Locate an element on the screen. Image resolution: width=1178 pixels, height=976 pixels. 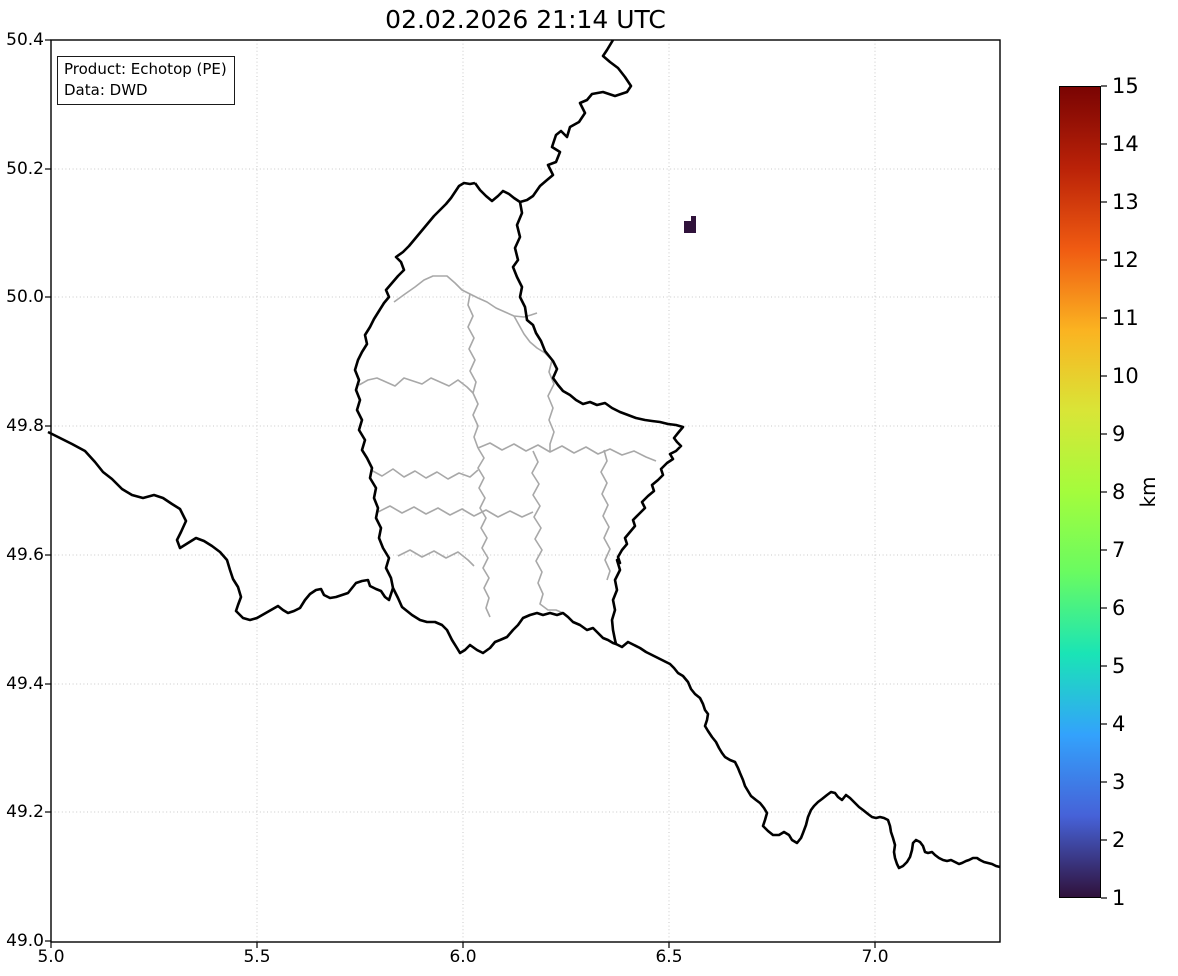
colorbar-tick-label: 7 is located at coordinates (1119, 550).